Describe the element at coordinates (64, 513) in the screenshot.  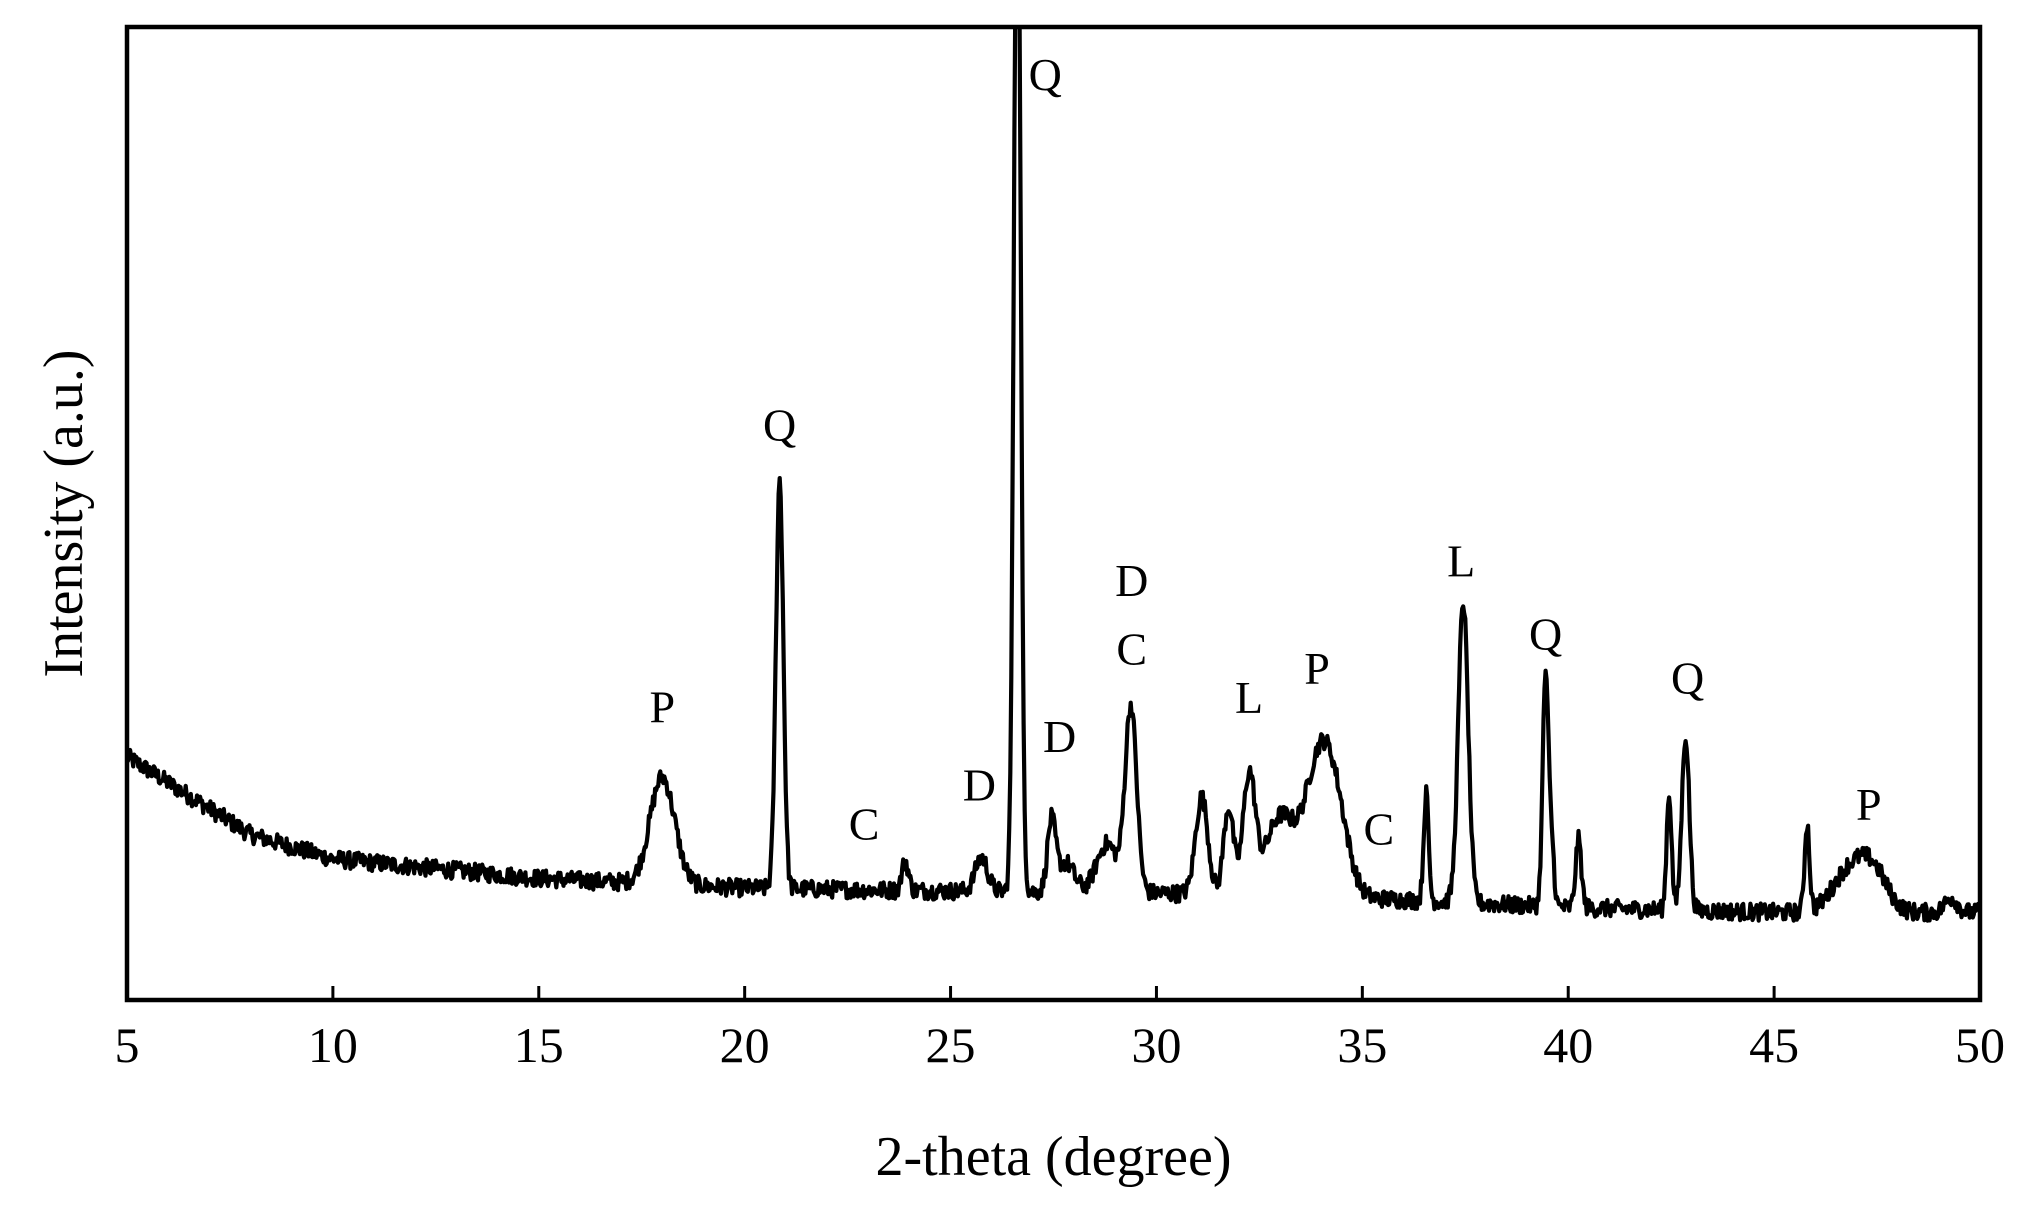
I see `y-axis-title: Intensity (a.u.)` at that location.